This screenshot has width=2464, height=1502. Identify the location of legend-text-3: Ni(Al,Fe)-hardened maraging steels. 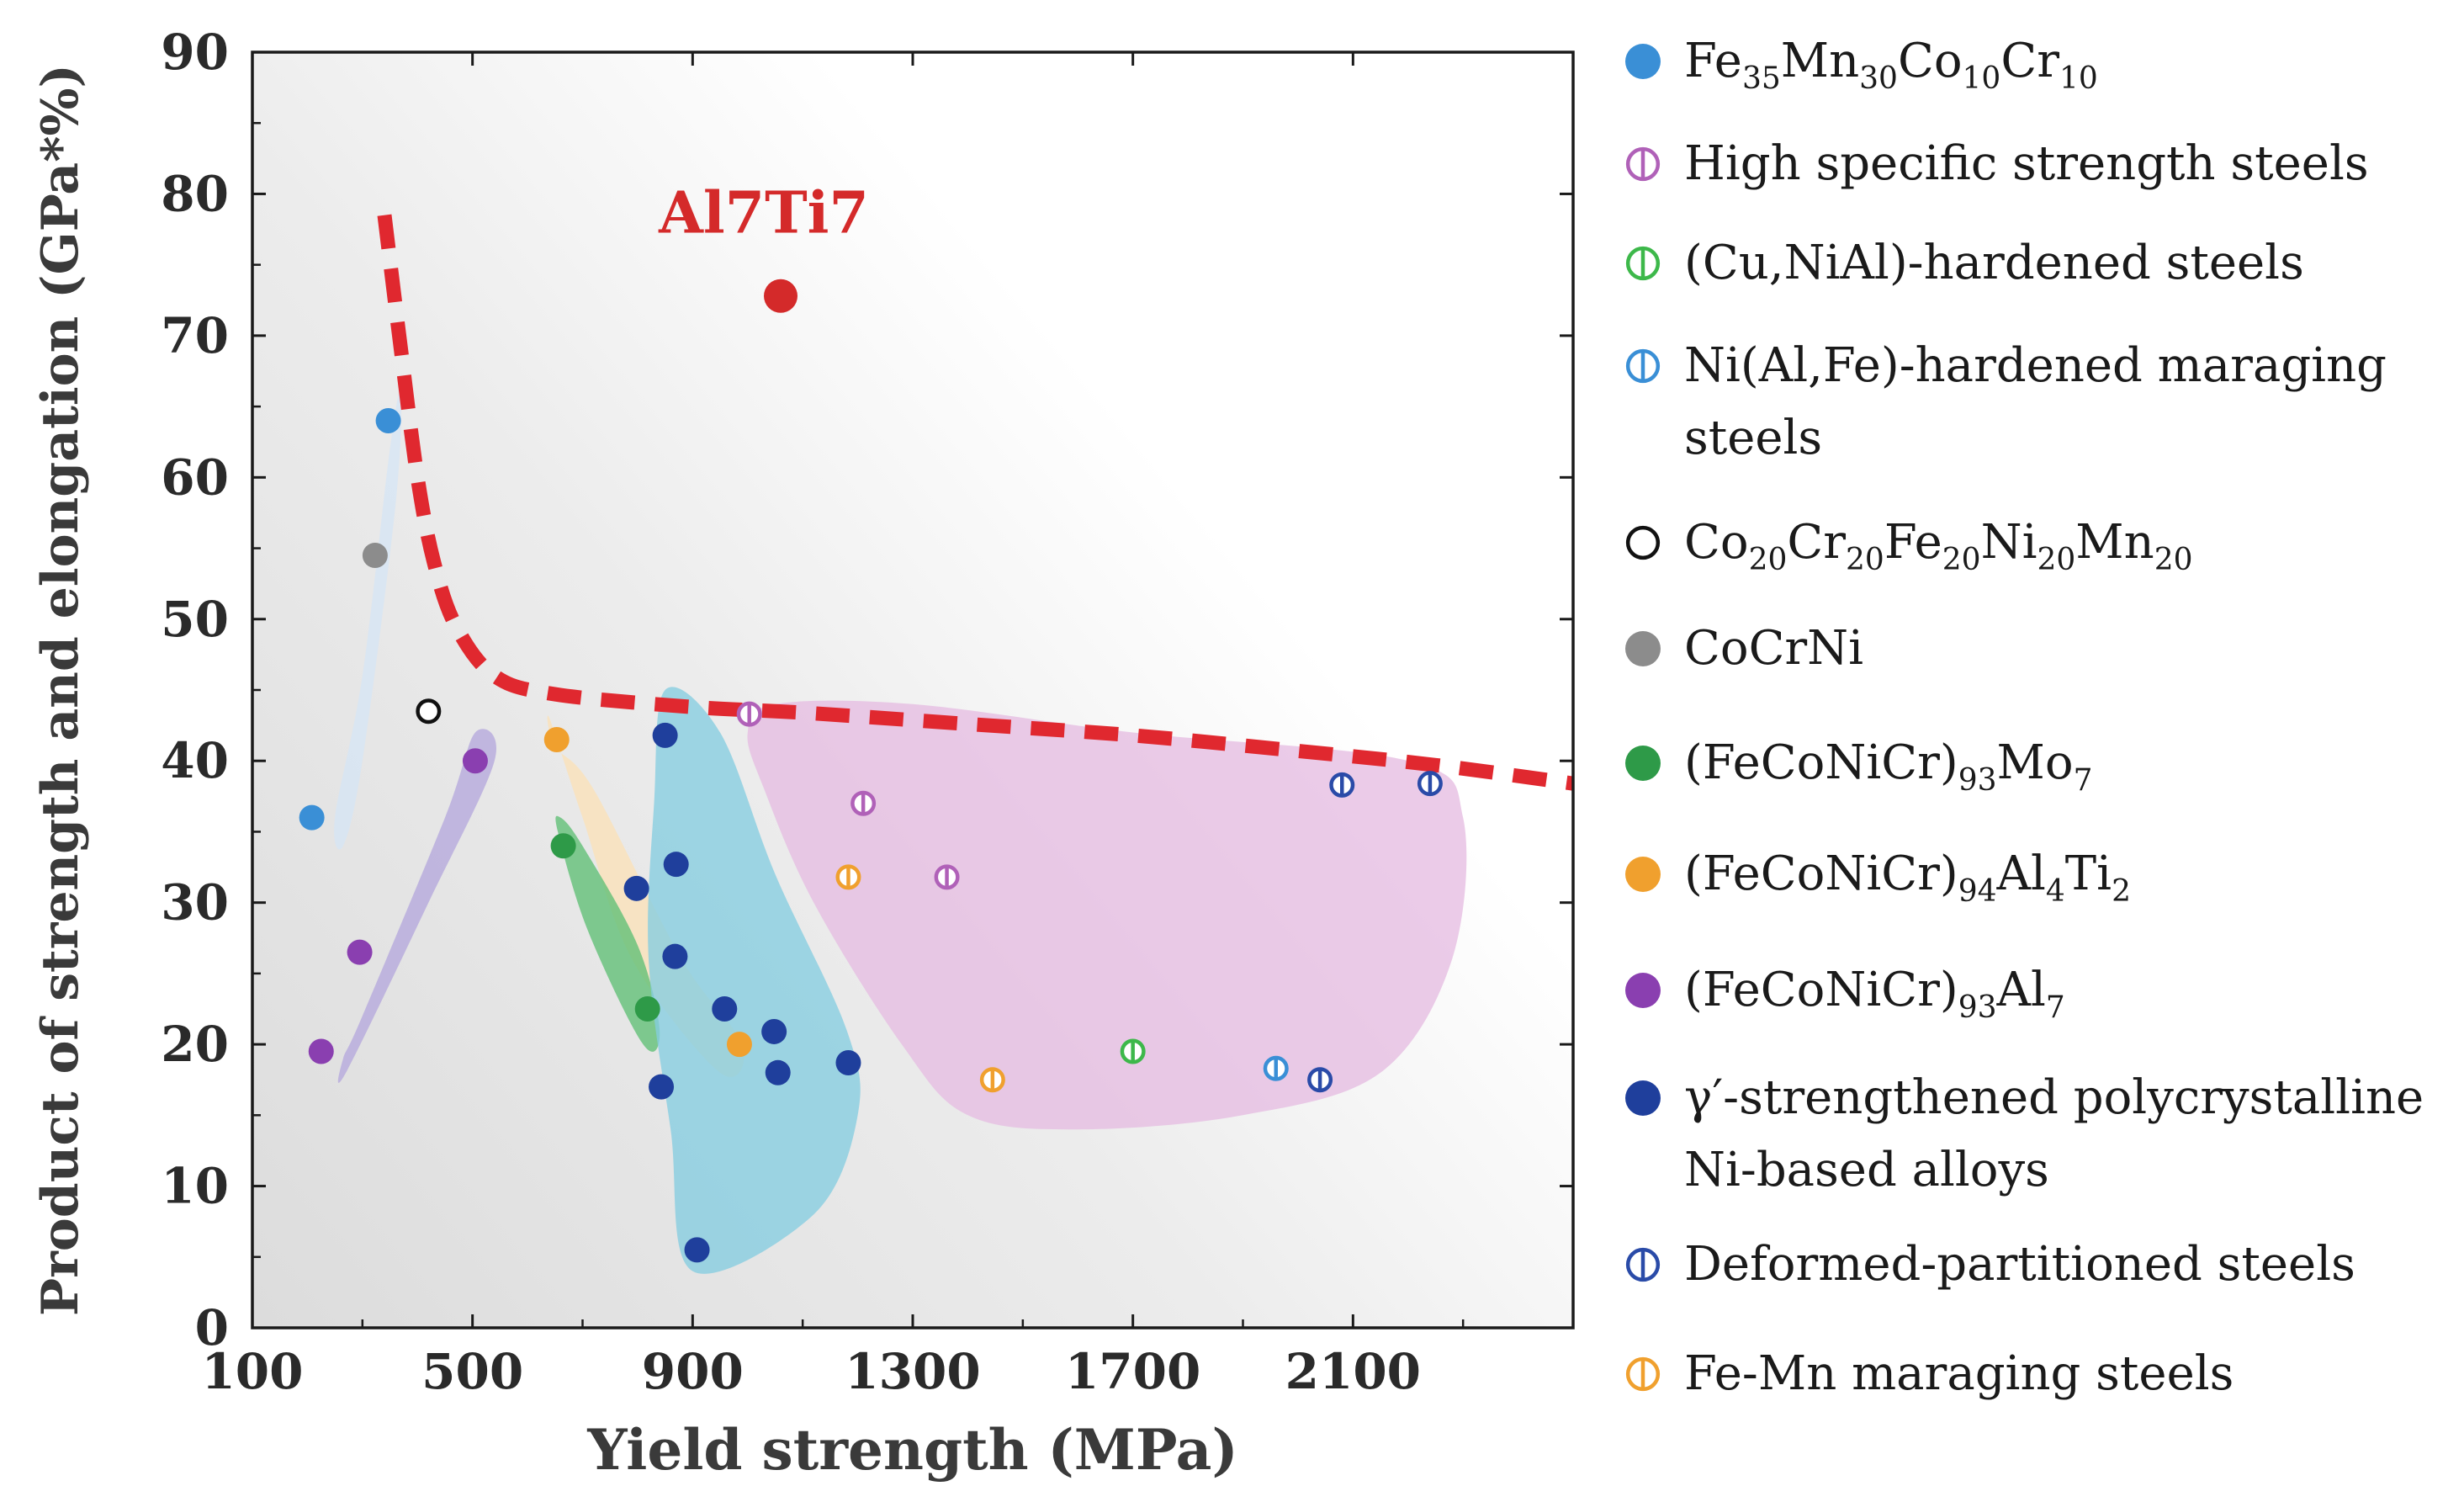
(2036, 402).